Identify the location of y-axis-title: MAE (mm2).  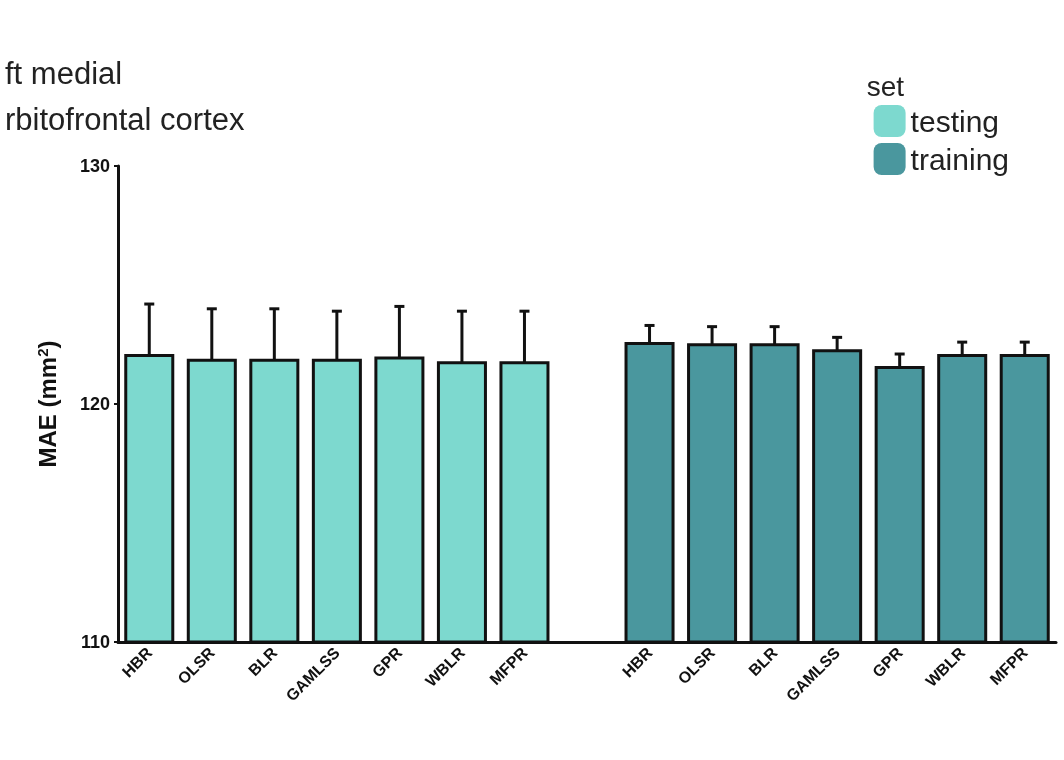
(47, 404).